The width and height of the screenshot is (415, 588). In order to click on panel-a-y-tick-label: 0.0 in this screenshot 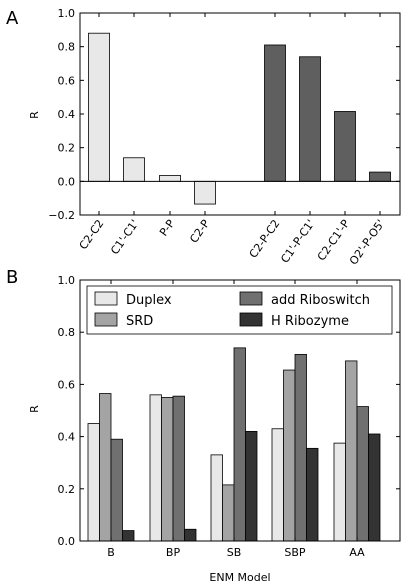, I will do `click(67, 181)`.